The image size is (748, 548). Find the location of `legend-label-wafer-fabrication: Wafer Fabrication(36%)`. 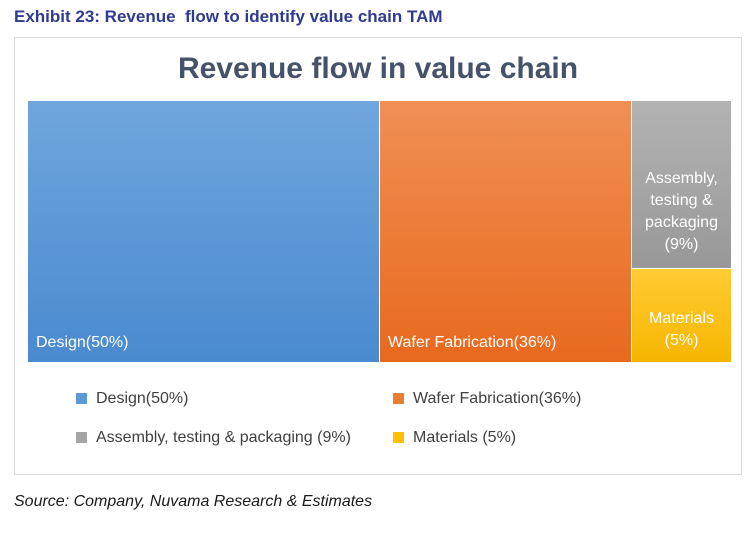

legend-label-wafer-fabrication: Wafer Fabrication(36%) is located at coordinates (497, 398).